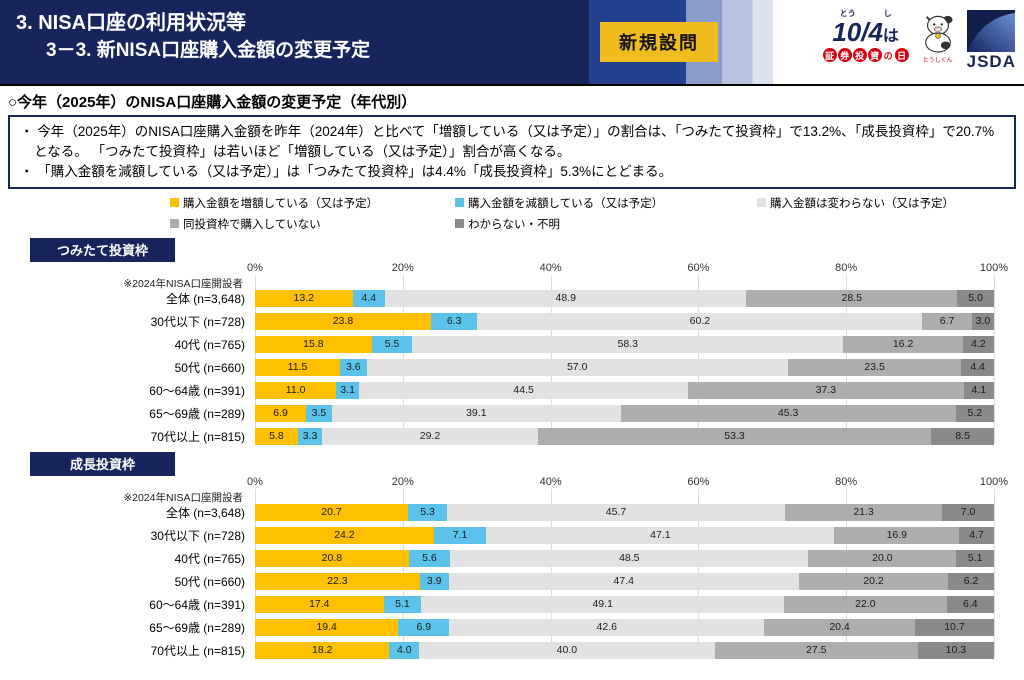 The image size is (1024, 680). I want to click on bar-segment: 4.2, so click(978, 344).